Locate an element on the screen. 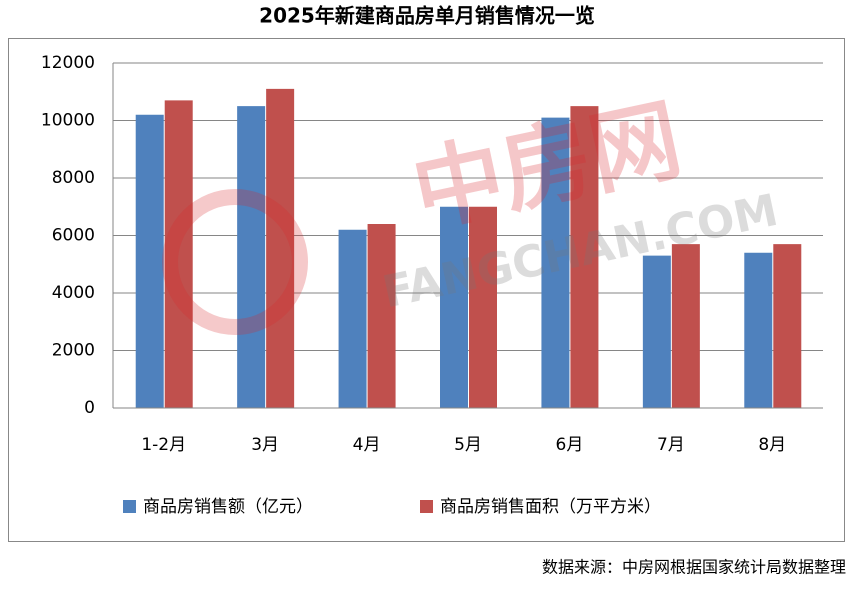 The image size is (854, 589). x-tick-label: 8月 is located at coordinates (772, 445).